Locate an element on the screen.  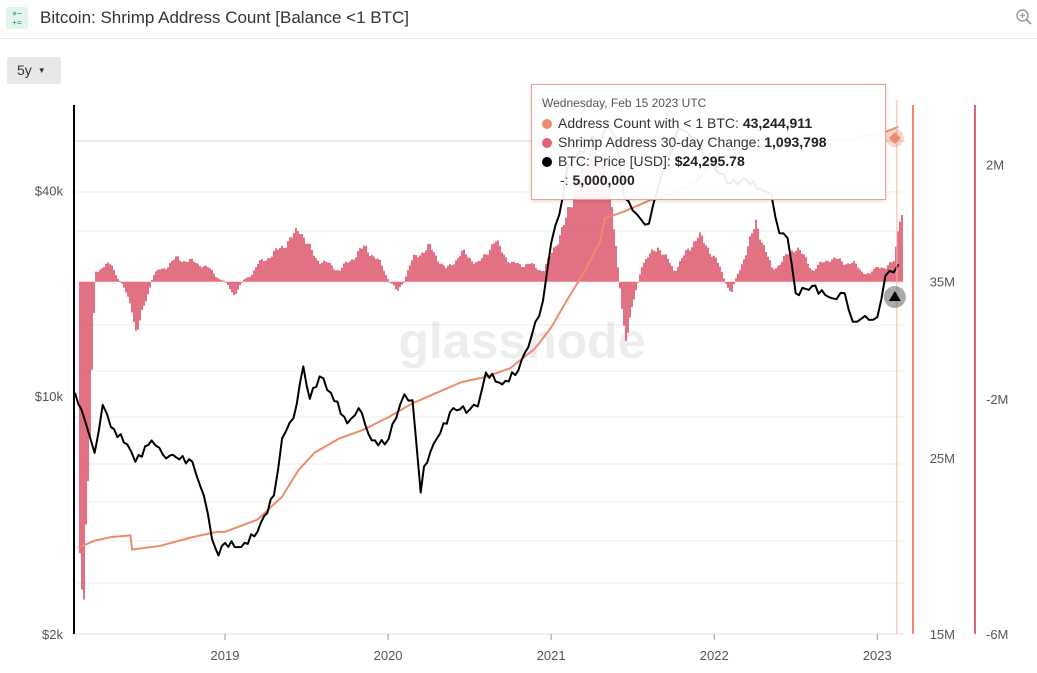
tooltip-date: Wednesday, Feb 15 2023 UTC is located at coordinates (624, 103).